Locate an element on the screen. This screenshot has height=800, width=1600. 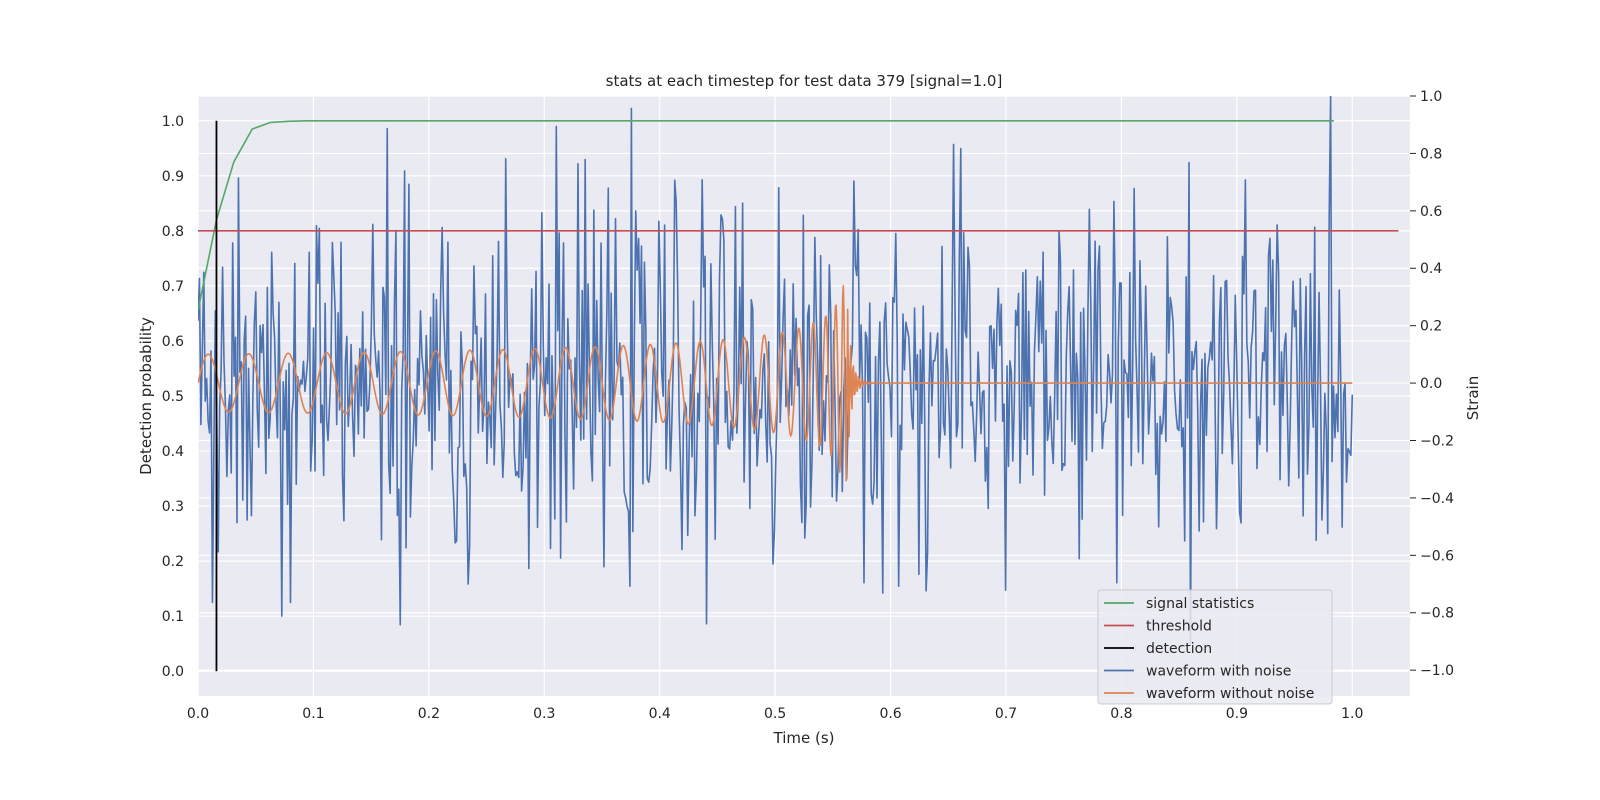
x-tick-label: 0.8 is located at coordinates (1121, 714).